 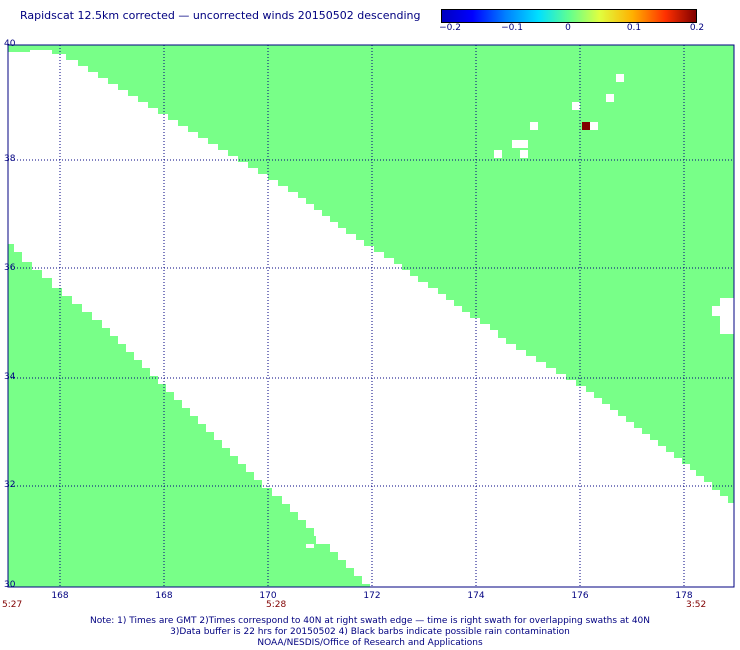 I want to click on colorbar-label: 0, so click(x=568, y=28).